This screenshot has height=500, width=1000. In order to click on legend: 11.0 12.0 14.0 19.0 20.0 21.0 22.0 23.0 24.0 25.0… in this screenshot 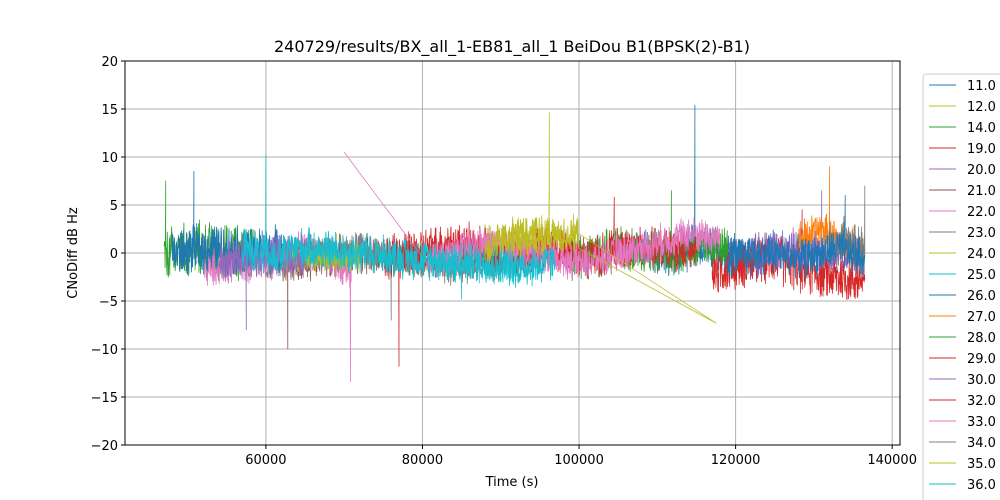, I will do `click(961, 286)`.